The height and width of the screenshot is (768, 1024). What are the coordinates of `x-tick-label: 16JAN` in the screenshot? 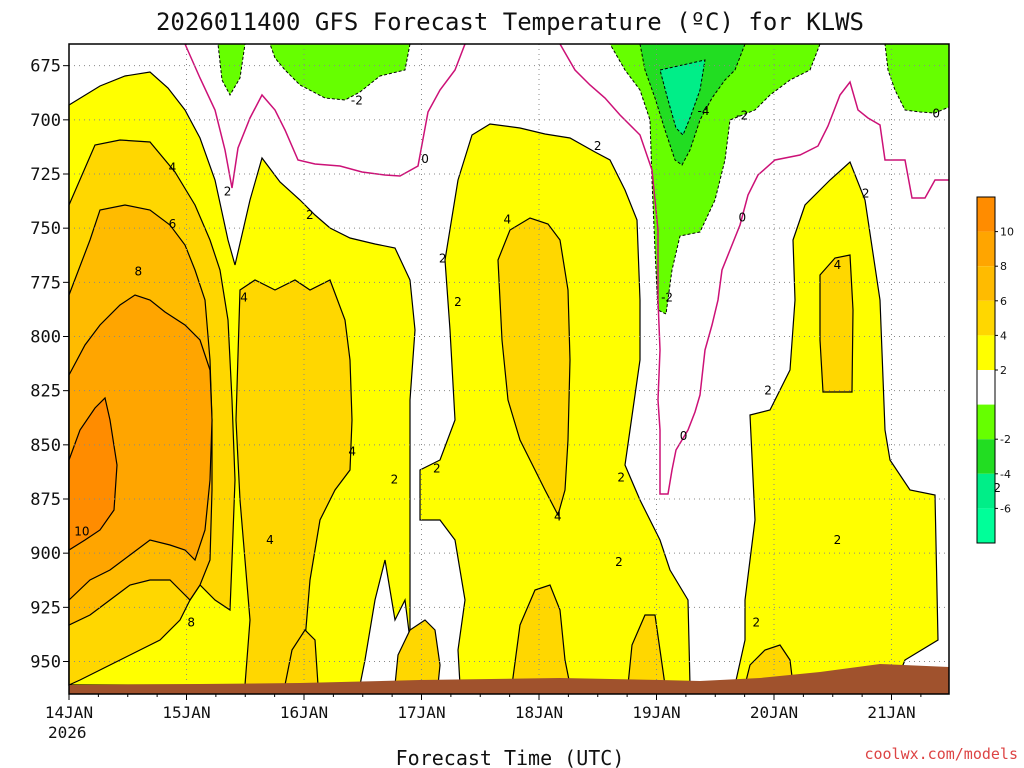 It's located at (304, 712).